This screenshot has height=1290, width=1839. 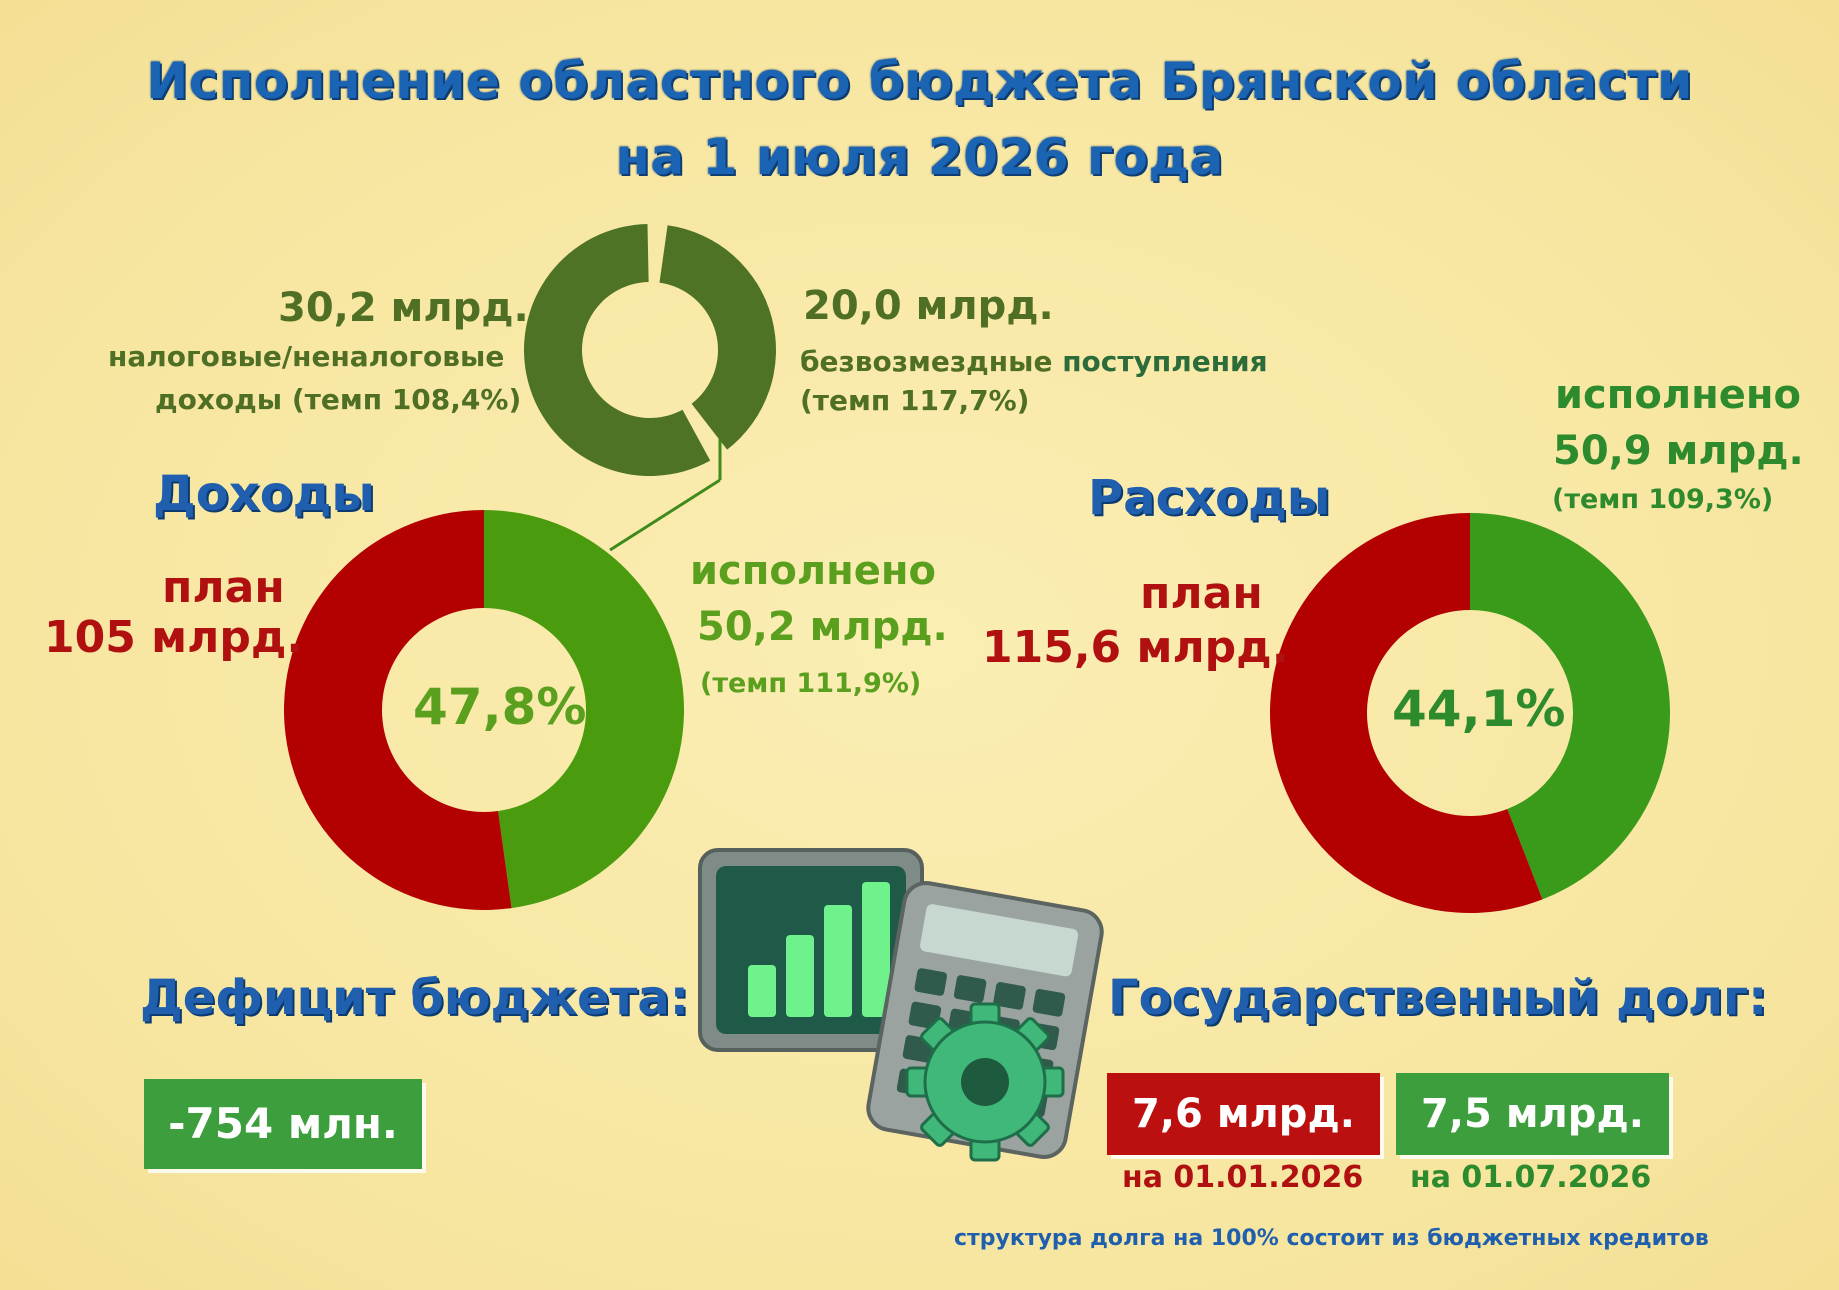 What do you see at coordinates (338, 399) in the screenshot?
I see `tax-label-line2: доходы (темп 108,4%)` at bounding box center [338, 399].